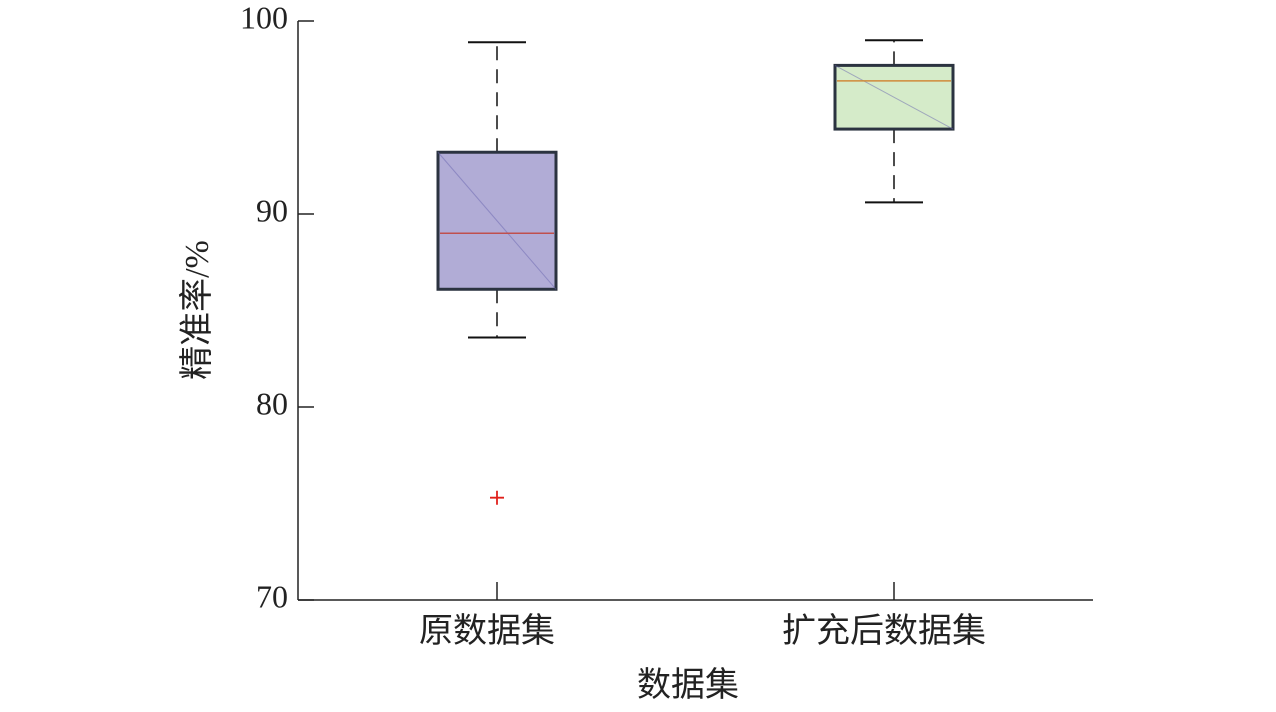 Image resolution: width=1276 pixels, height=712 pixels. What do you see at coordinates (884, 631) in the screenshot?
I see `x-tick-label: 扩充后数据集` at bounding box center [884, 631].